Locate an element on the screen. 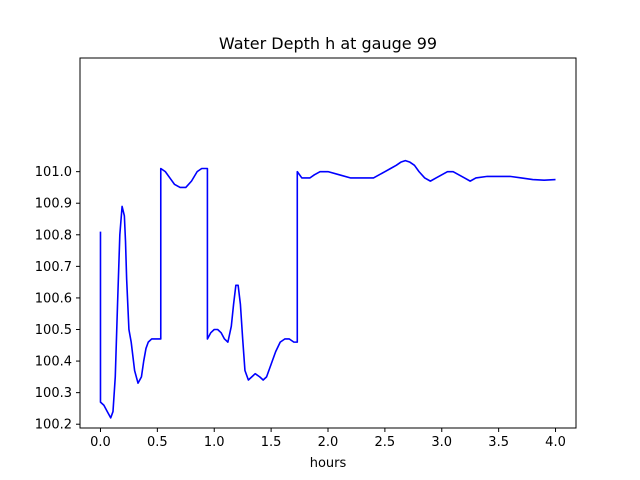 Image resolution: width=640 pixels, height=480 pixels. y-tick-label: 100.9 is located at coordinates (53, 204).